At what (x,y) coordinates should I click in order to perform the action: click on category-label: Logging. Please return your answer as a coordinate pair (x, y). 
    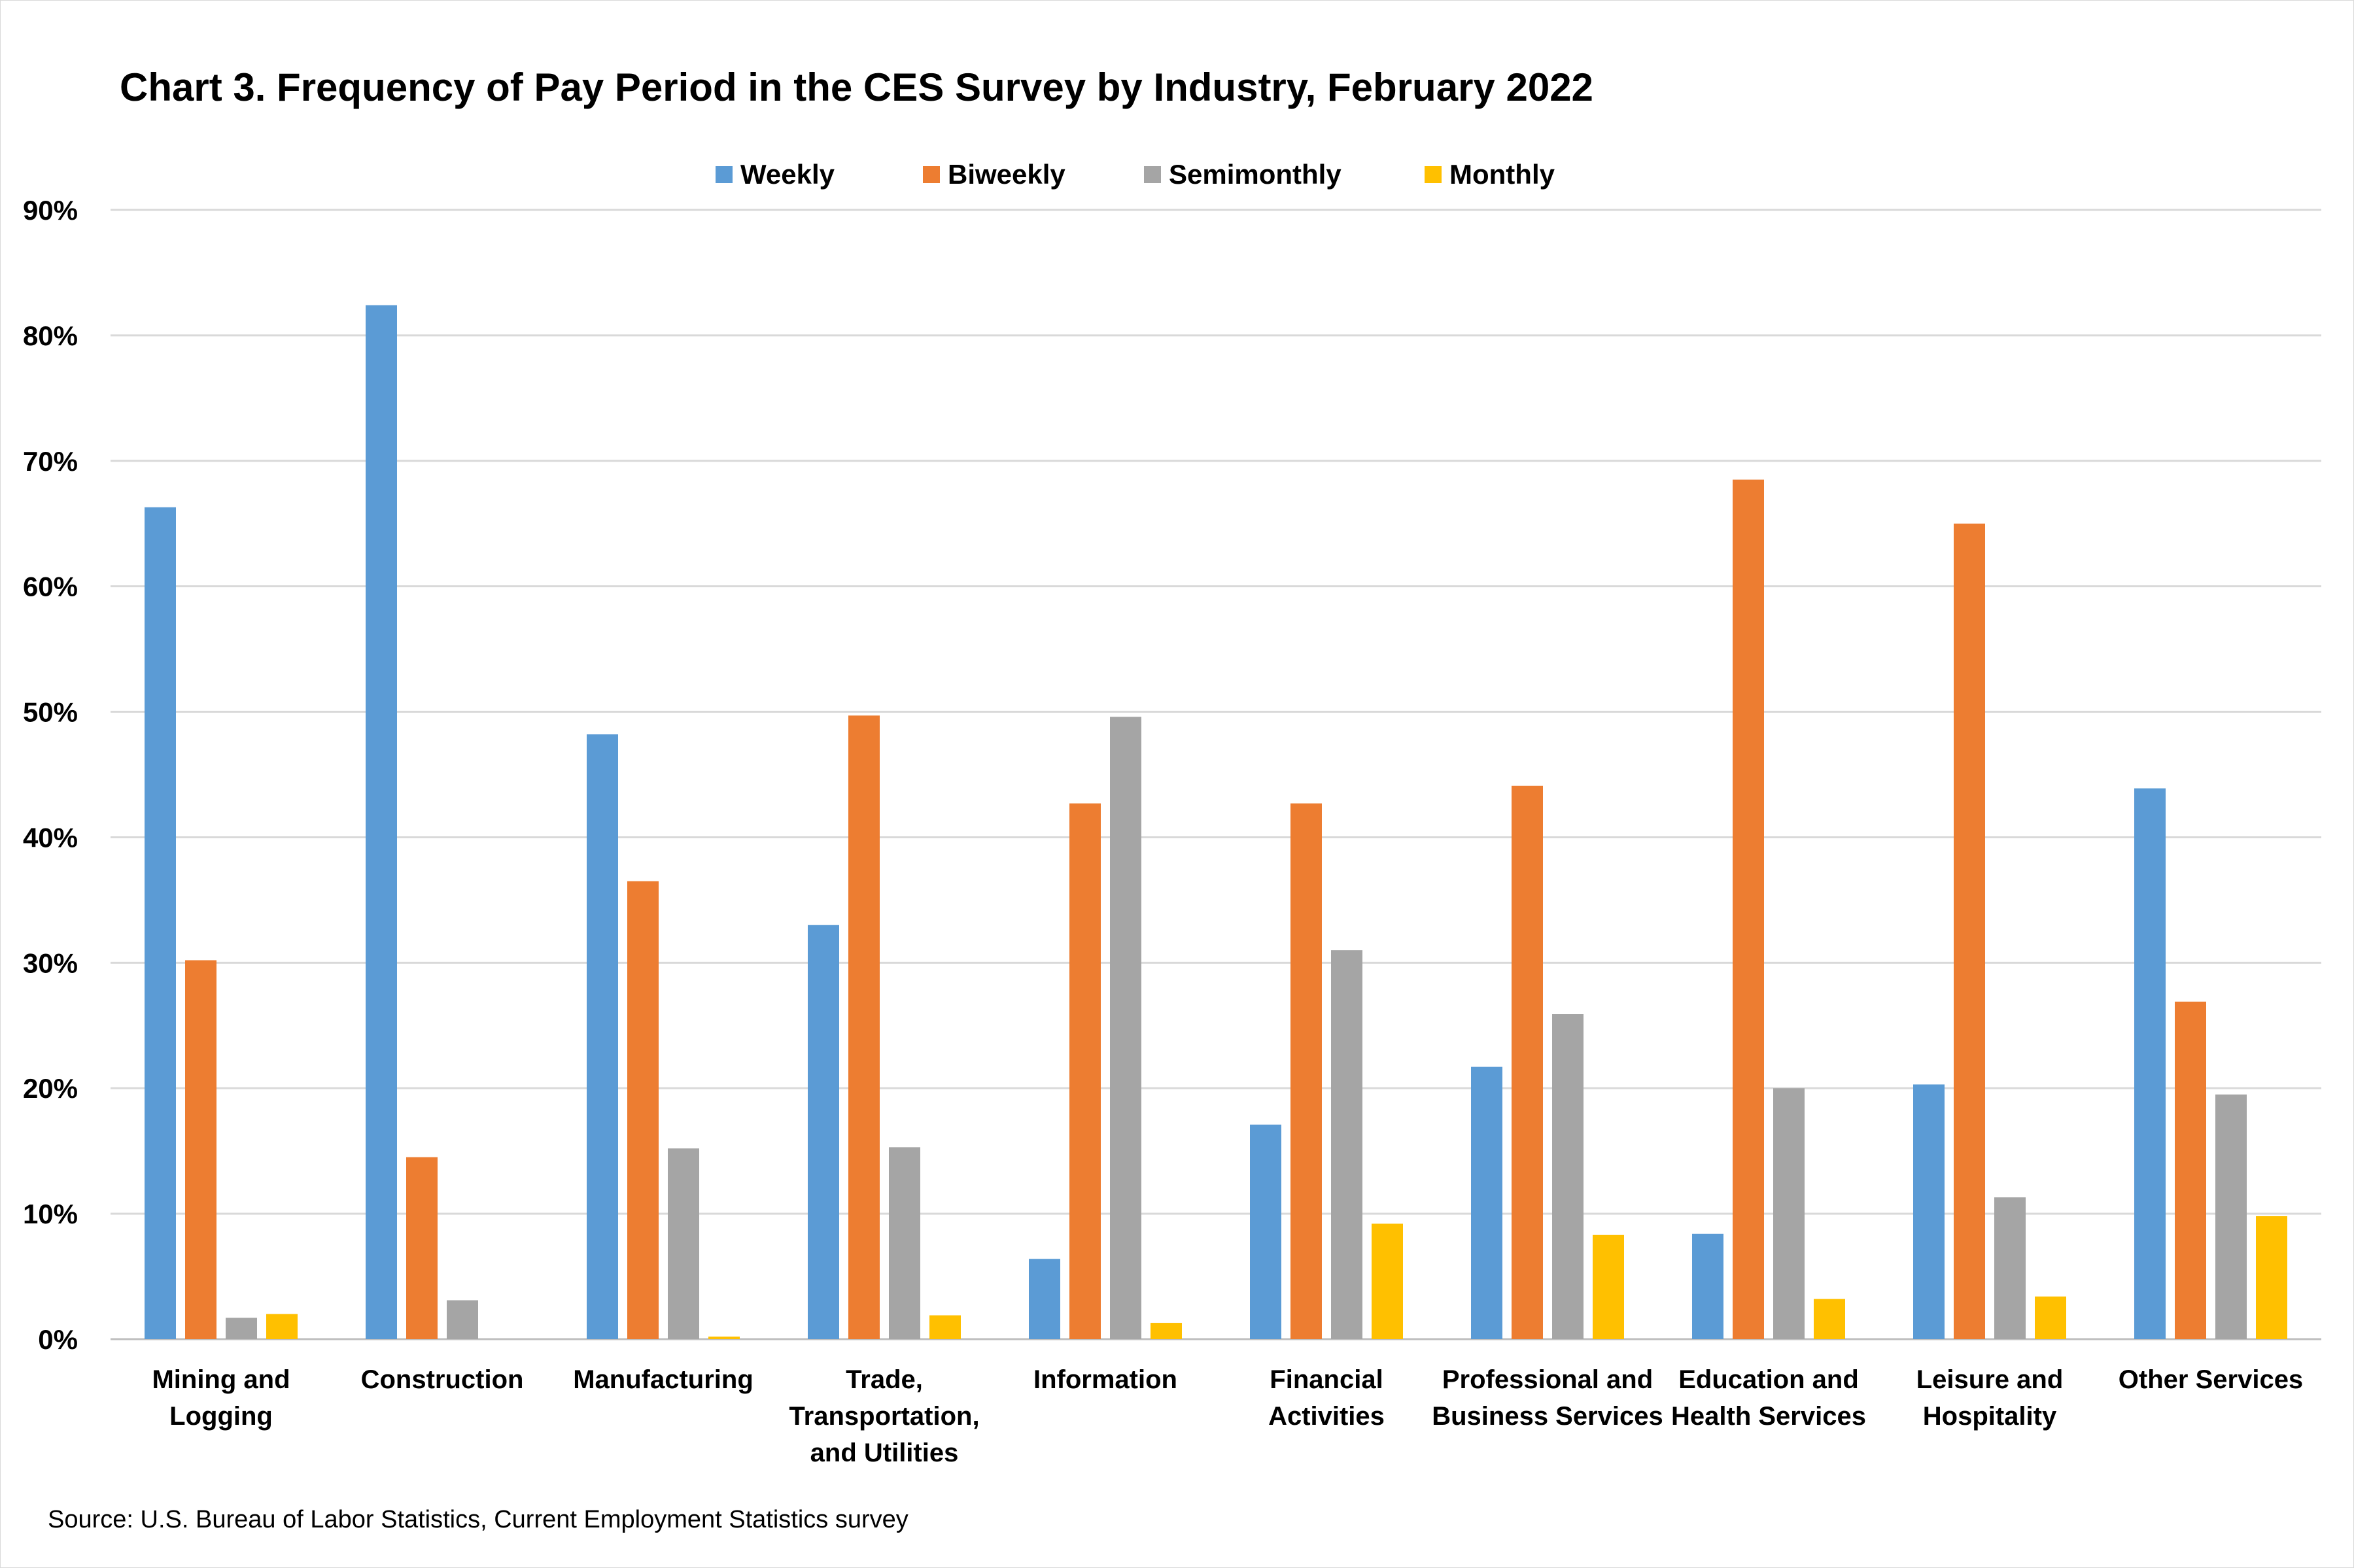
    Looking at the image, I should click on (221, 1416).